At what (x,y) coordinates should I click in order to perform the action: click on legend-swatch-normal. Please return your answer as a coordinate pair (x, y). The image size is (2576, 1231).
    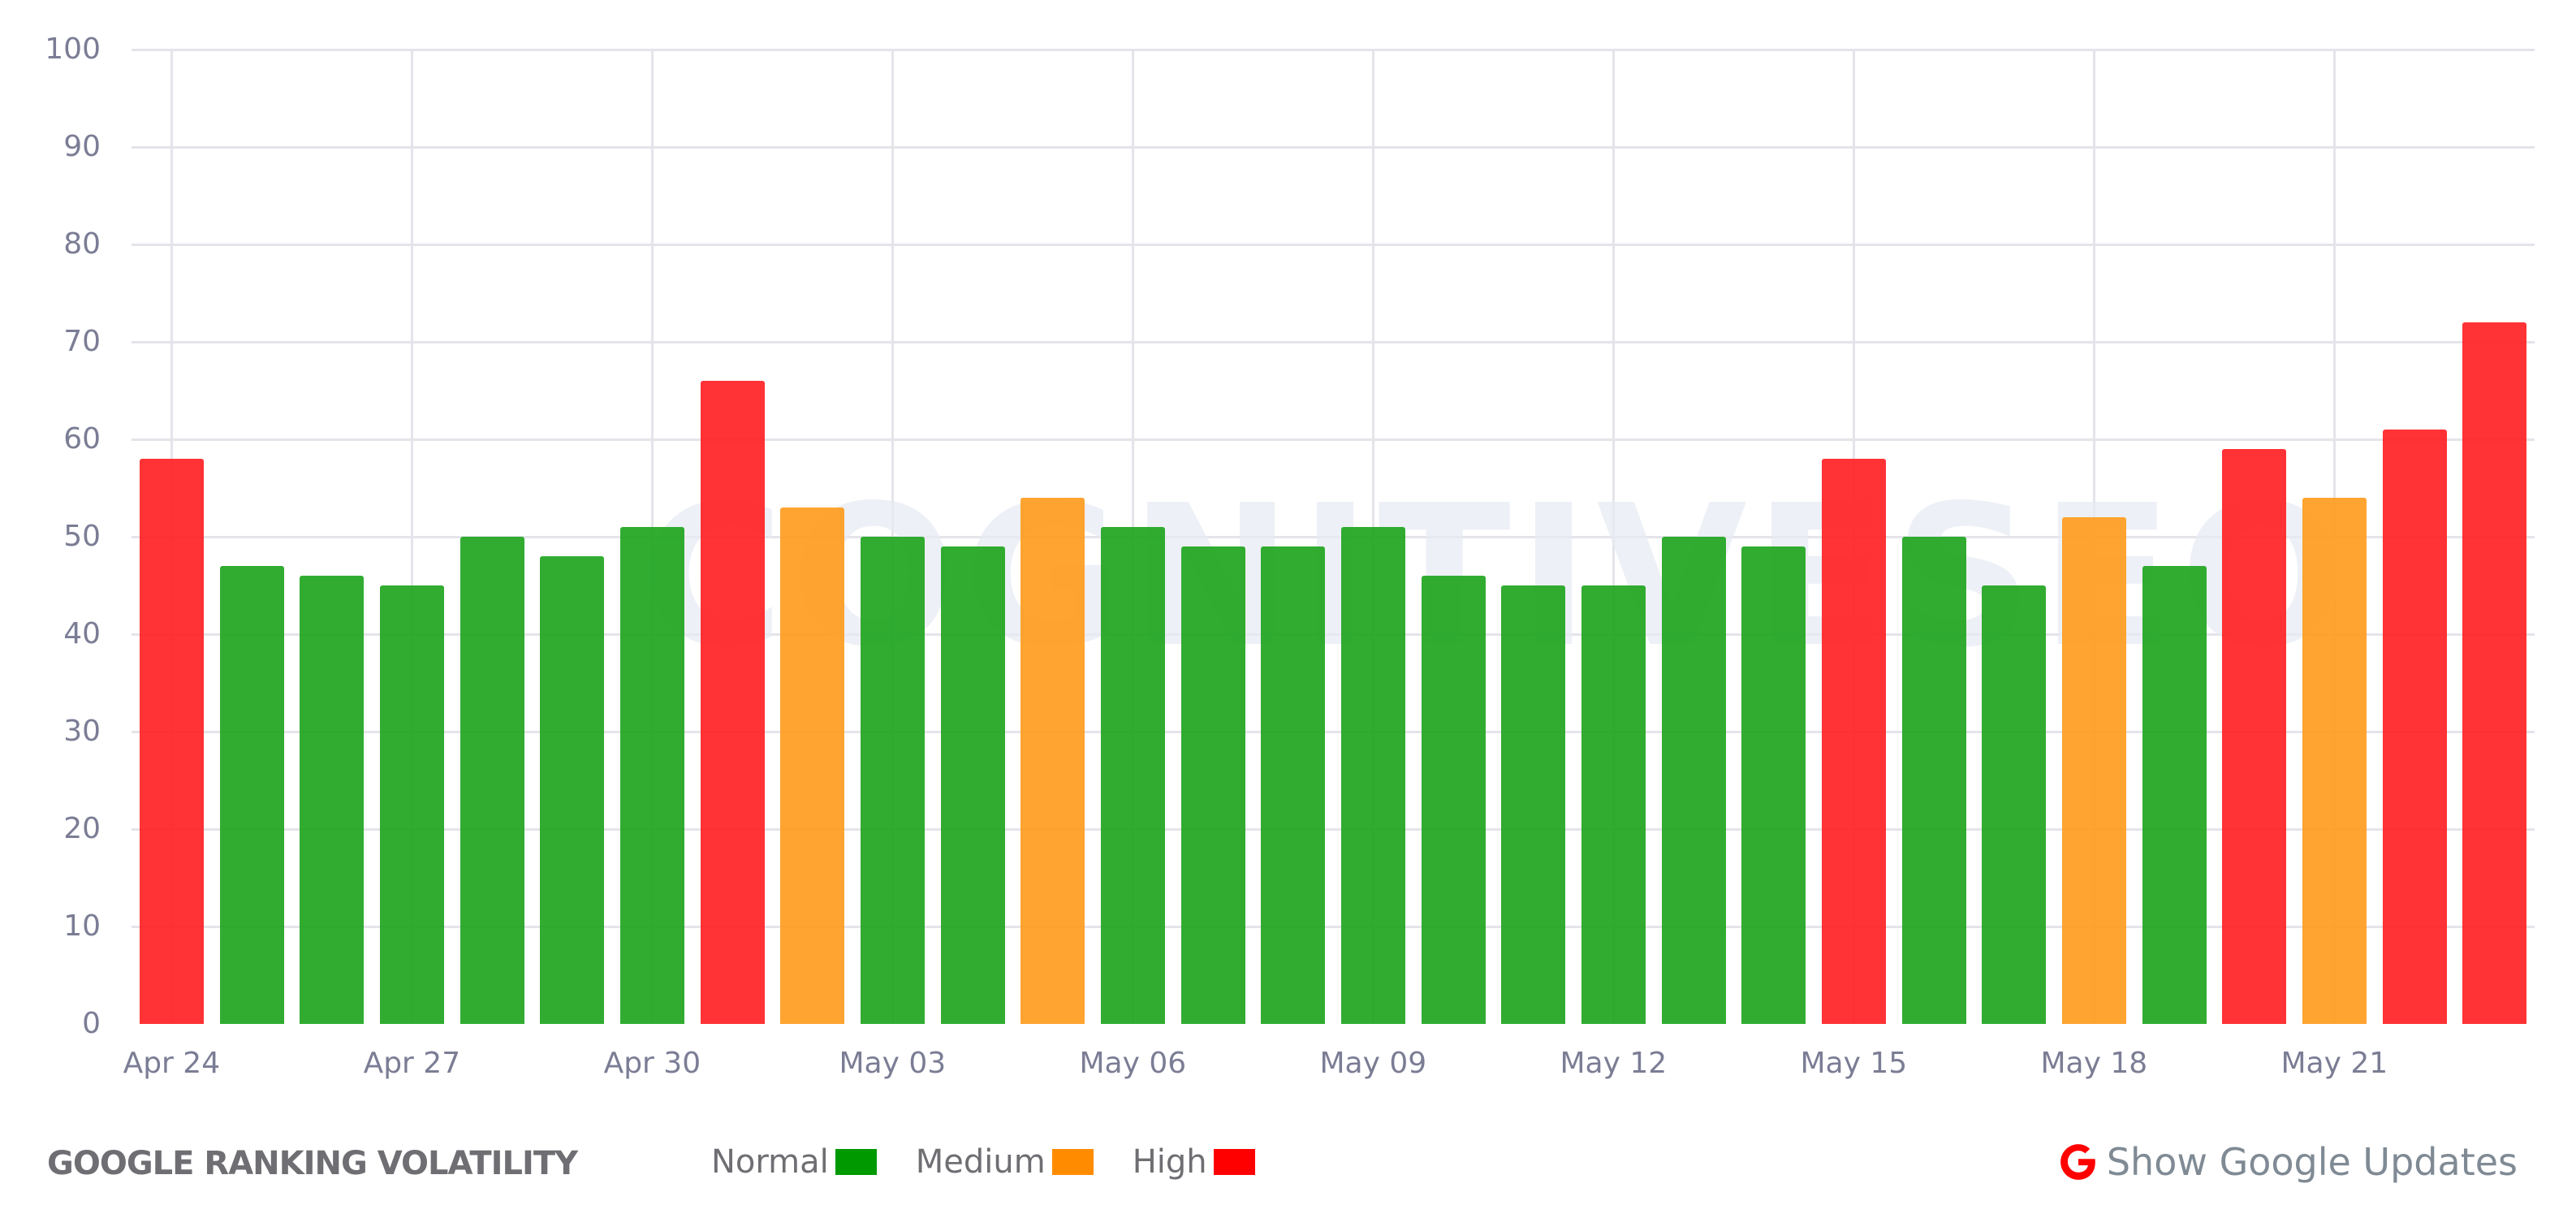
    Looking at the image, I should click on (856, 1162).